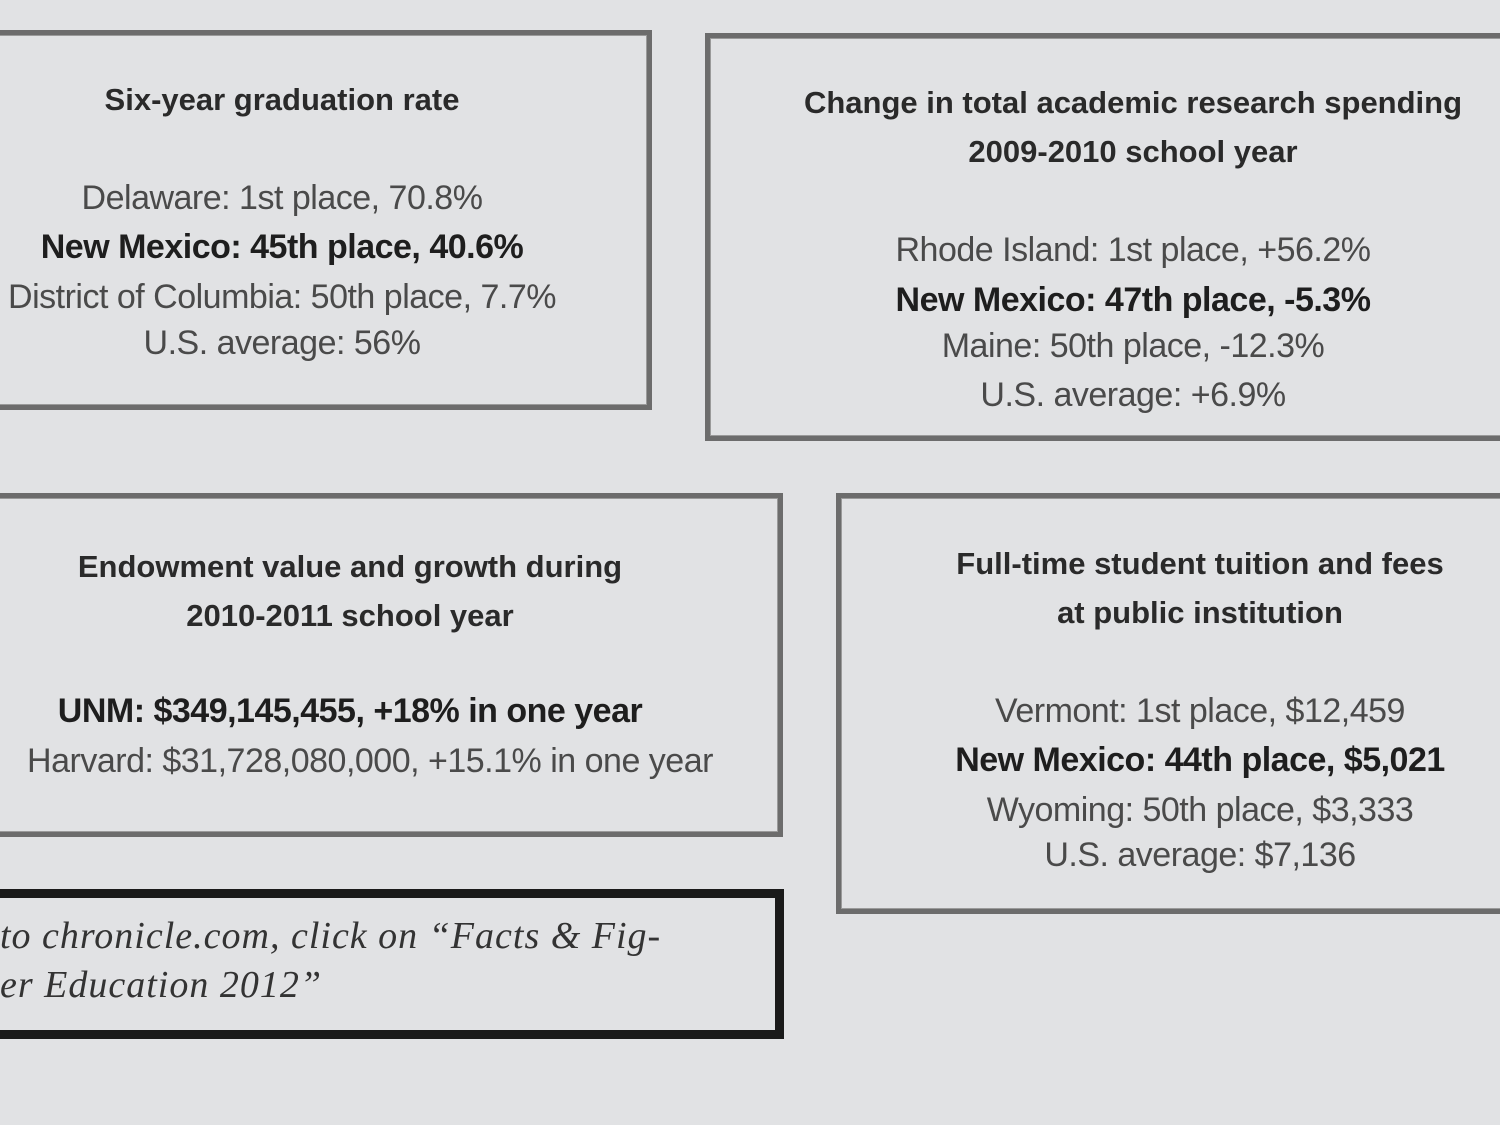 Image resolution: width=1500 pixels, height=1125 pixels. I want to click on panel-title: 2010-2011 school year, so click(350, 615).